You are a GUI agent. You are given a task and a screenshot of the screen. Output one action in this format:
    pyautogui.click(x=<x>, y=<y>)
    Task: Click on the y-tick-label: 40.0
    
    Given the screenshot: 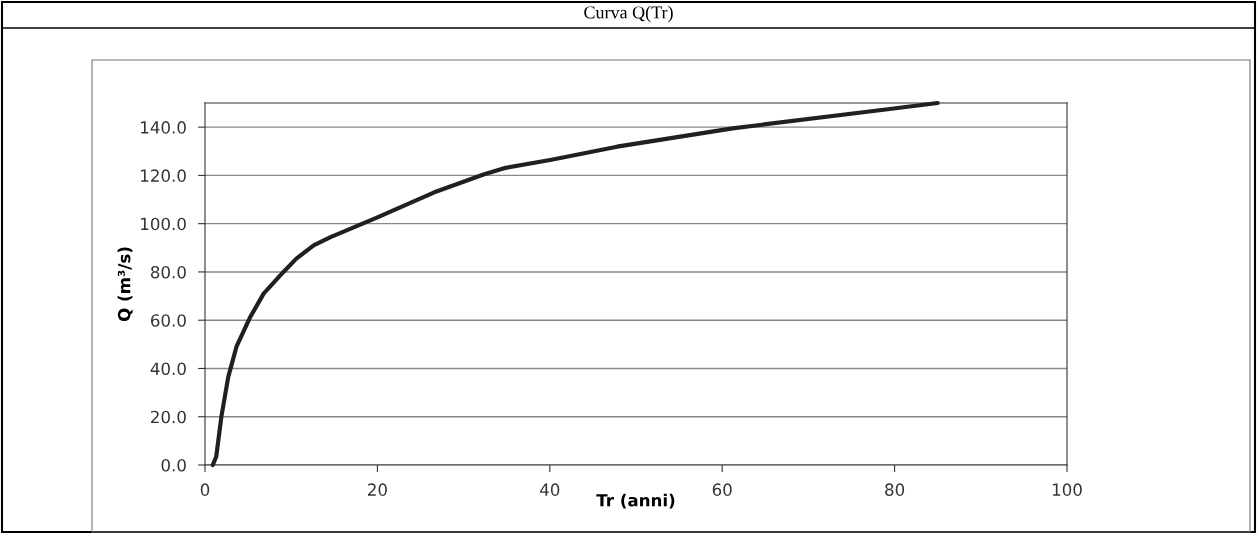 What is the action you would take?
    pyautogui.click(x=168, y=369)
    